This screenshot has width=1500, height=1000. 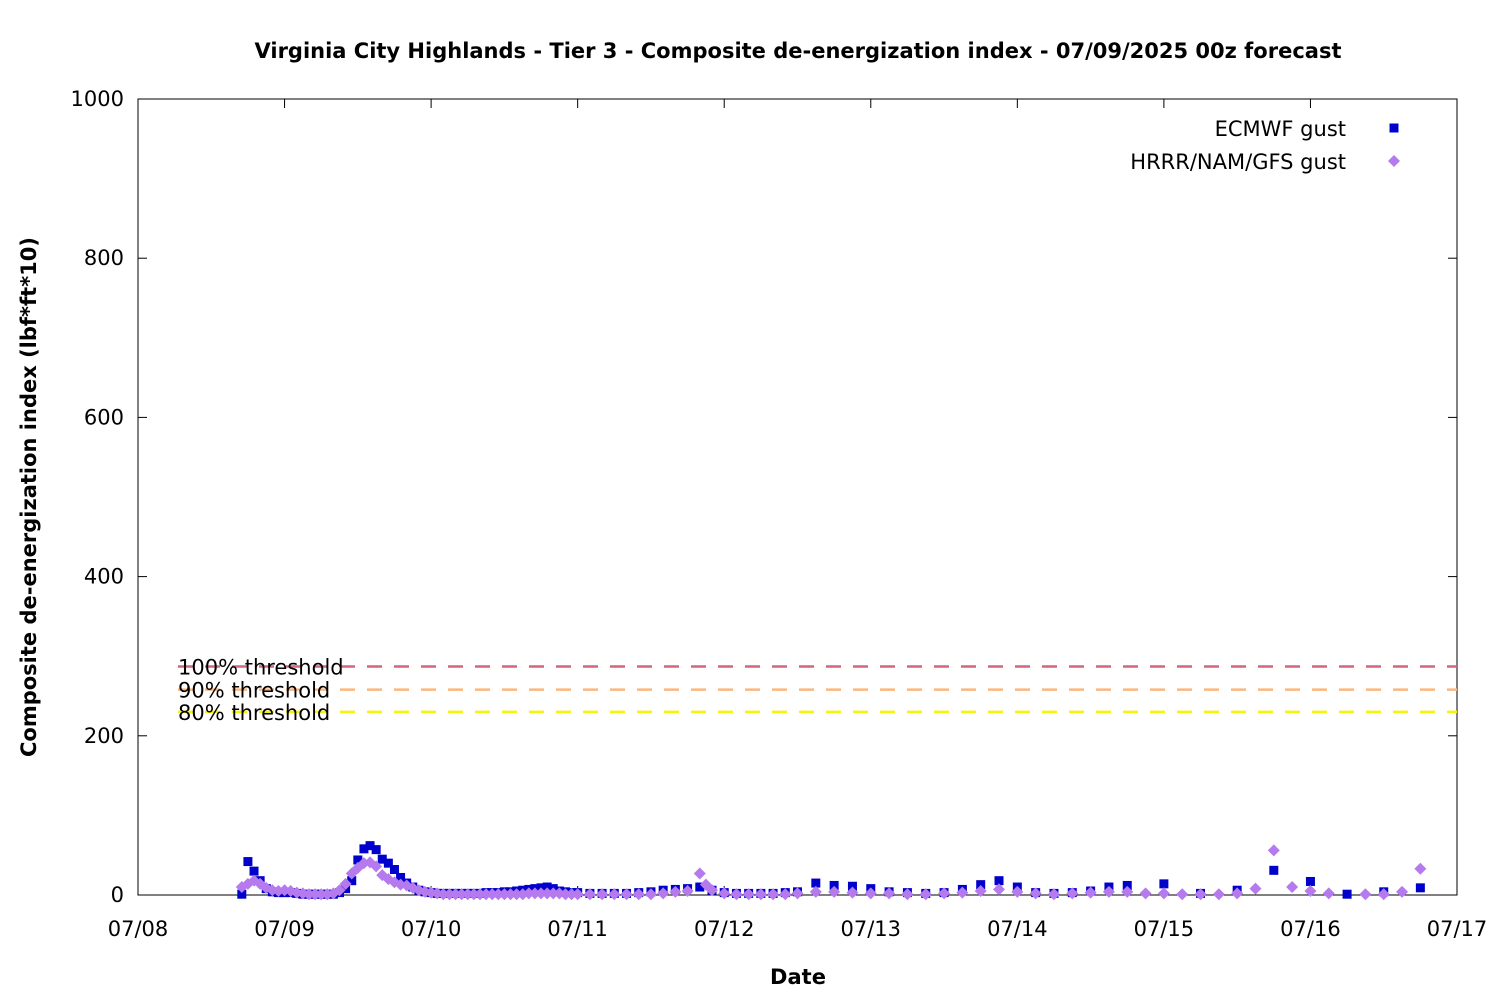 What do you see at coordinates (1457, 929) in the screenshot?
I see `x-tick-label: 07/17` at bounding box center [1457, 929].